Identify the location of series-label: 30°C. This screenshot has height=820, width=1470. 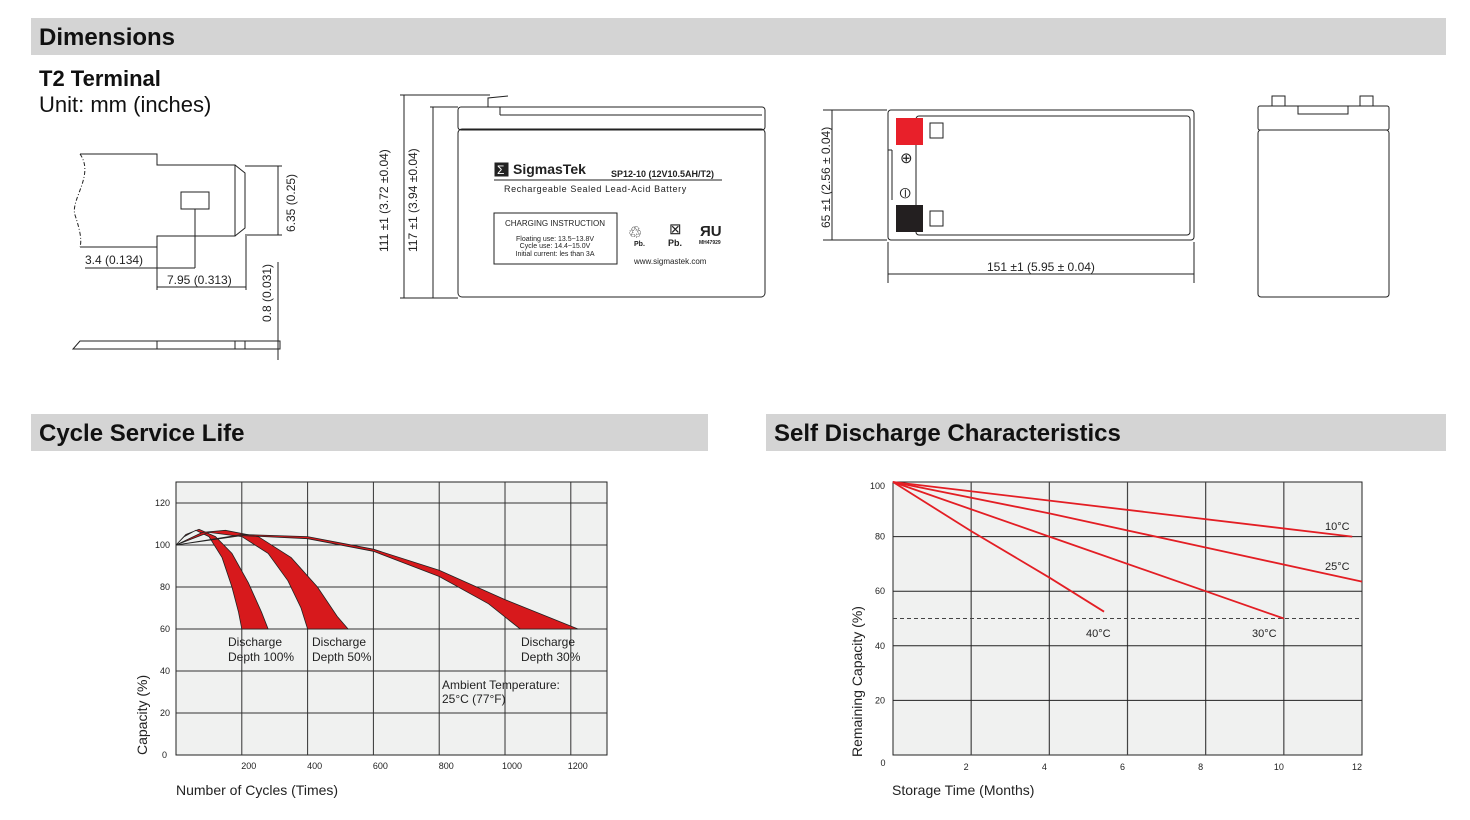
(1264, 634).